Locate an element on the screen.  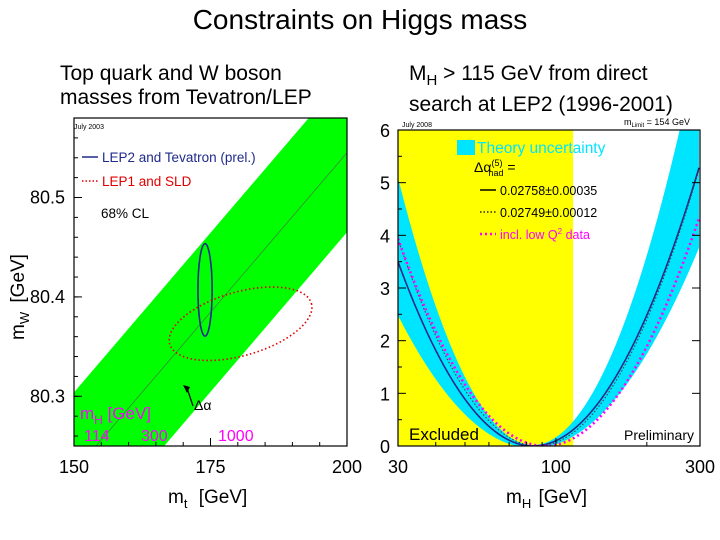
y-axis-label-sub: W is located at coordinates (24, 317).